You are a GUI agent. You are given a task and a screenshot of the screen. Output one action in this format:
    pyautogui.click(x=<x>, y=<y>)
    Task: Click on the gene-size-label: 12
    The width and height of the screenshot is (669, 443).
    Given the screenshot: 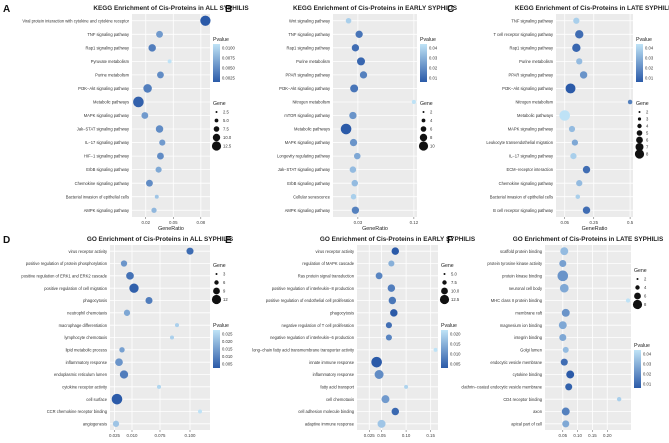 What is the action you would take?
    pyautogui.click(x=225, y=299)
    